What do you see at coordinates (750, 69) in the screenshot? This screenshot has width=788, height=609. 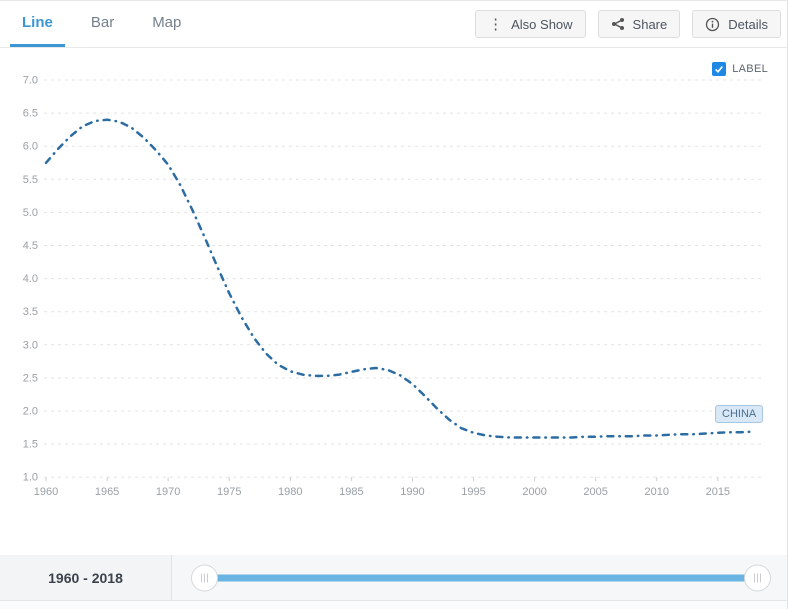 I see `label-checkbox-text: LABEL` at bounding box center [750, 69].